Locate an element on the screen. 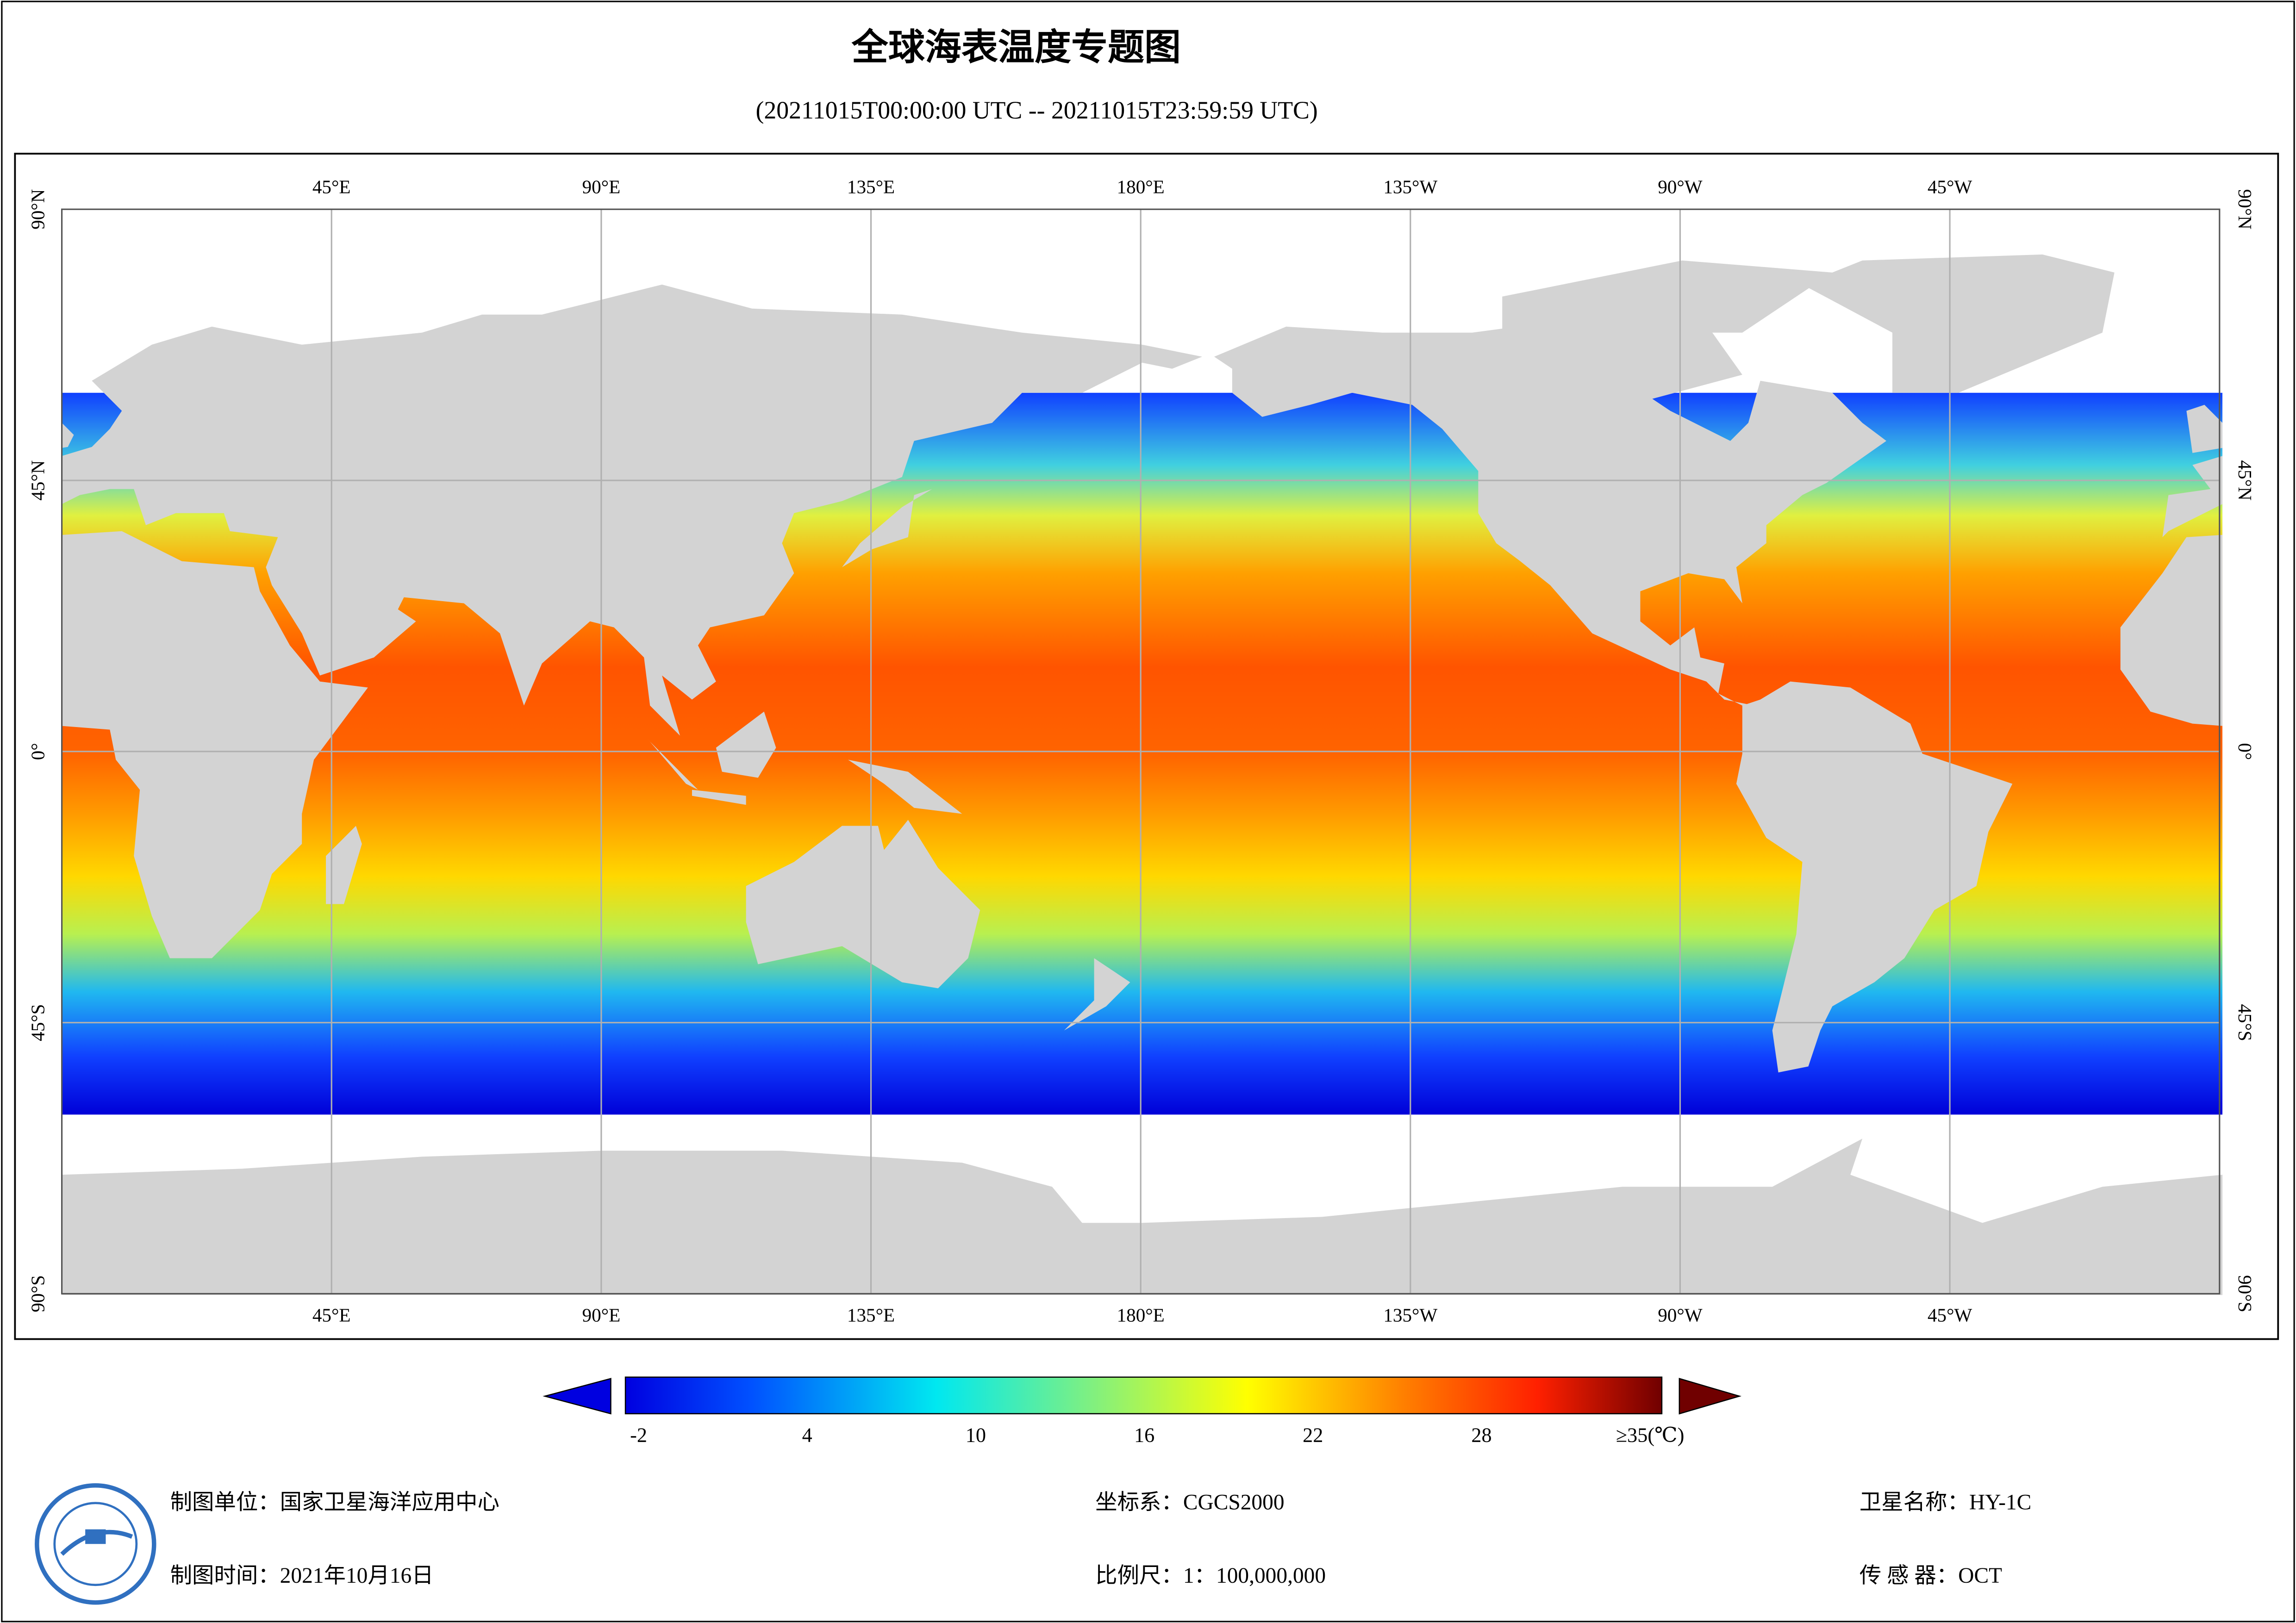  satellite: 卫星名称：HY-1C is located at coordinates (1945, 1503).